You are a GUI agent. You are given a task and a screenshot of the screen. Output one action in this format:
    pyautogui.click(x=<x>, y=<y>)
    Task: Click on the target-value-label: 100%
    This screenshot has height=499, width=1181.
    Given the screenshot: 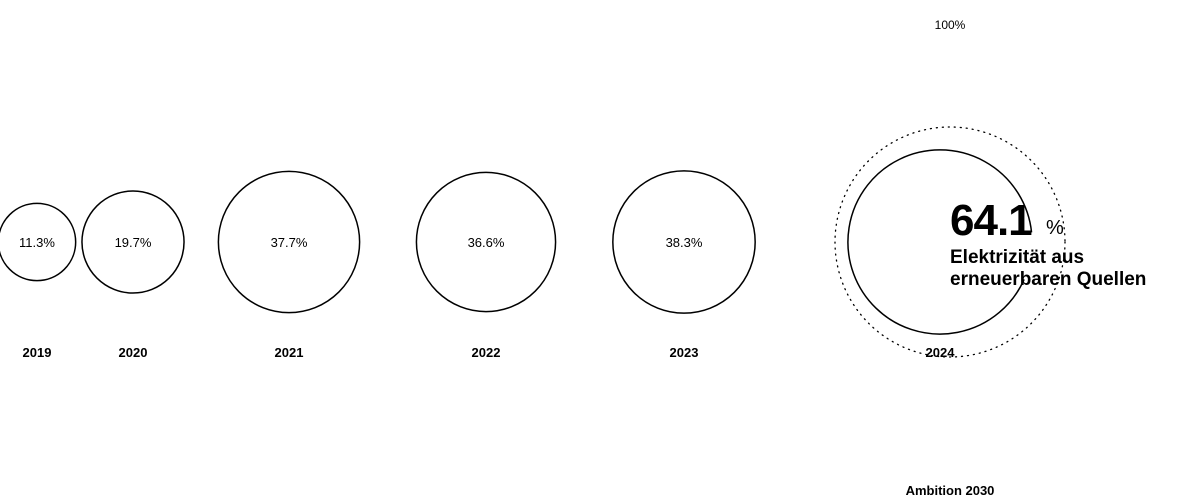 What is the action you would take?
    pyautogui.click(x=950, y=25)
    